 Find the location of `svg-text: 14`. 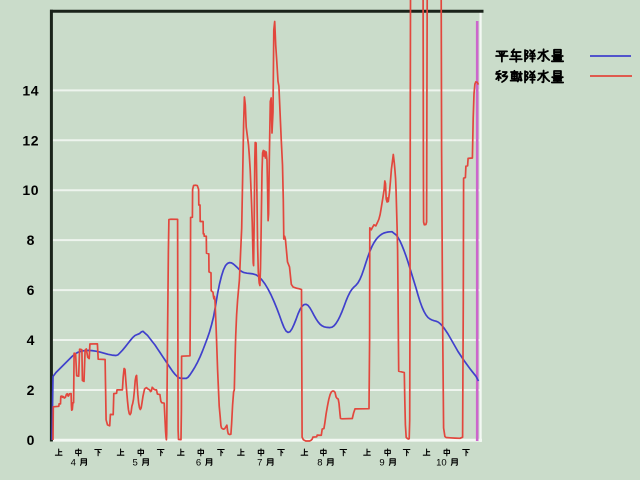

svg-text: 14 is located at coordinates (30, 90).